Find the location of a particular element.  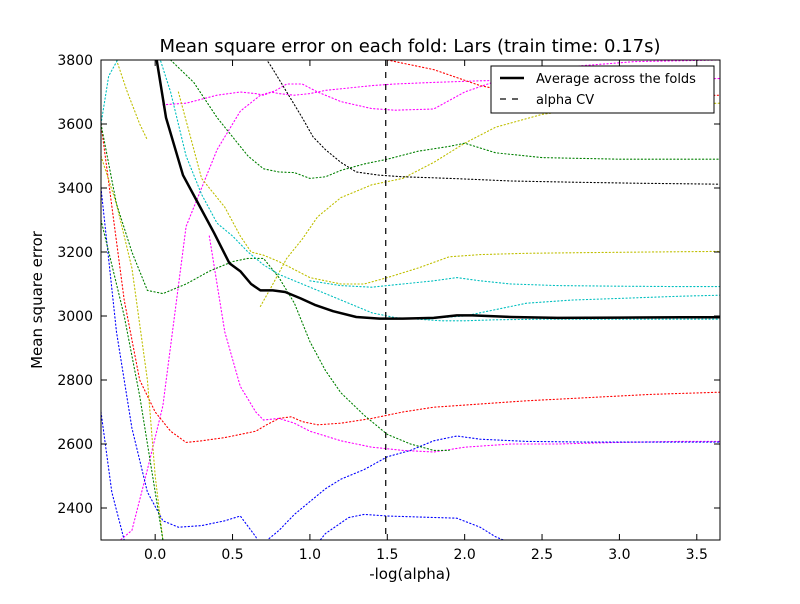

legend-alpha-label: alpha CV is located at coordinates (565, 100).